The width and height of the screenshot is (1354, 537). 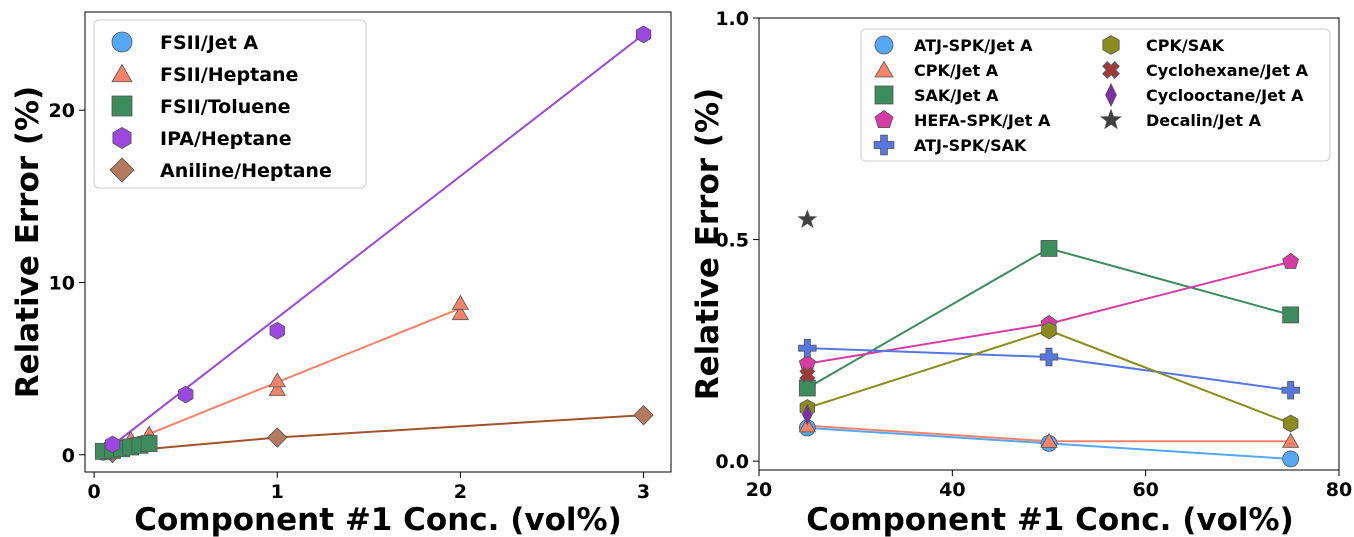 I want to click on left-legend-label: FSII/Toluene, so click(x=225, y=107).